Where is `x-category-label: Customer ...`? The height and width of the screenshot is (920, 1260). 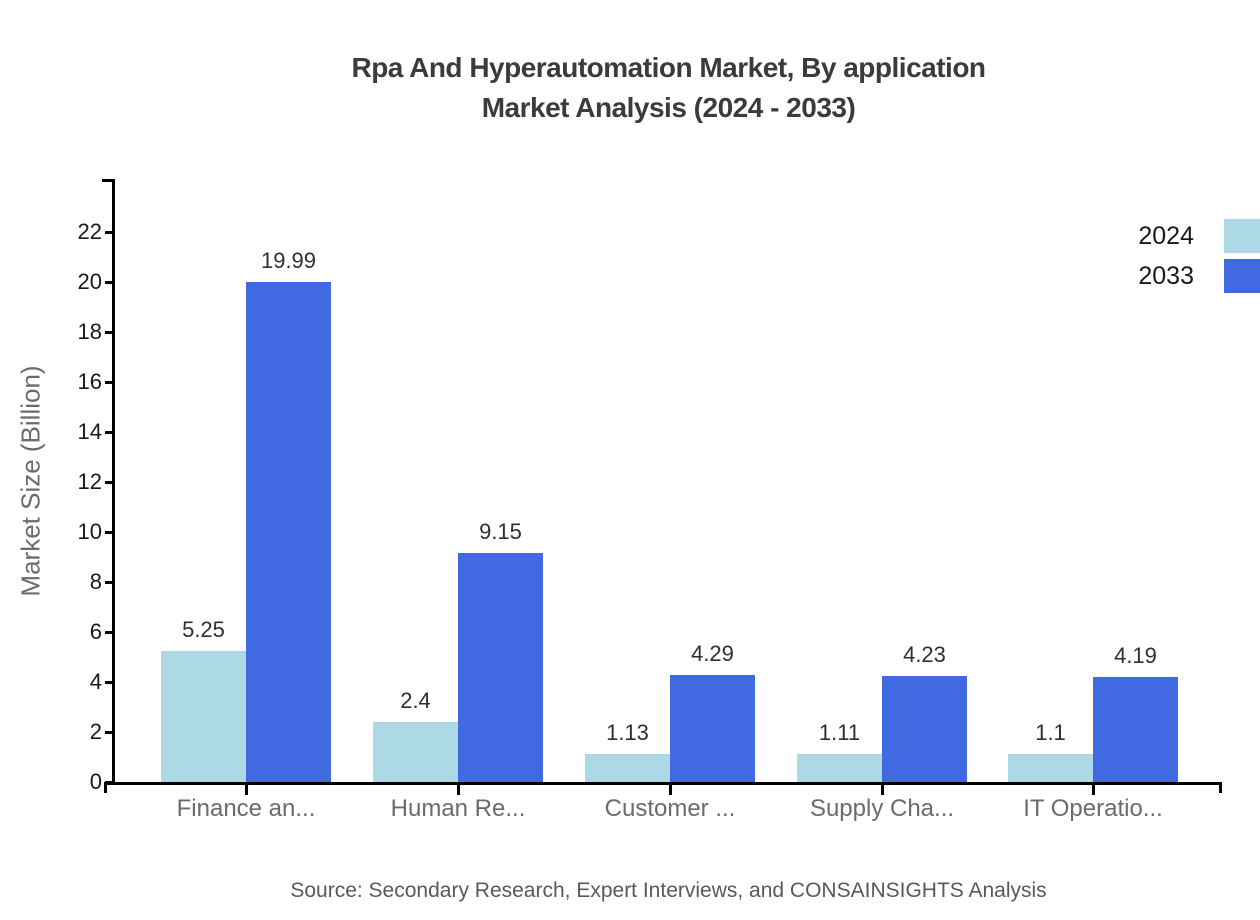
x-category-label: Customer ... is located at coordinates (670, 808).